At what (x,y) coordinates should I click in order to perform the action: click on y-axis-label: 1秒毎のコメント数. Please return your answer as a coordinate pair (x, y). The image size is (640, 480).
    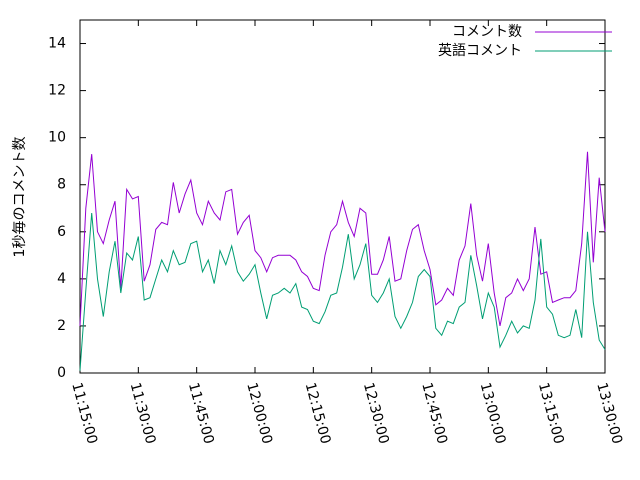
    Looking at the image, I should click on (20, 197).